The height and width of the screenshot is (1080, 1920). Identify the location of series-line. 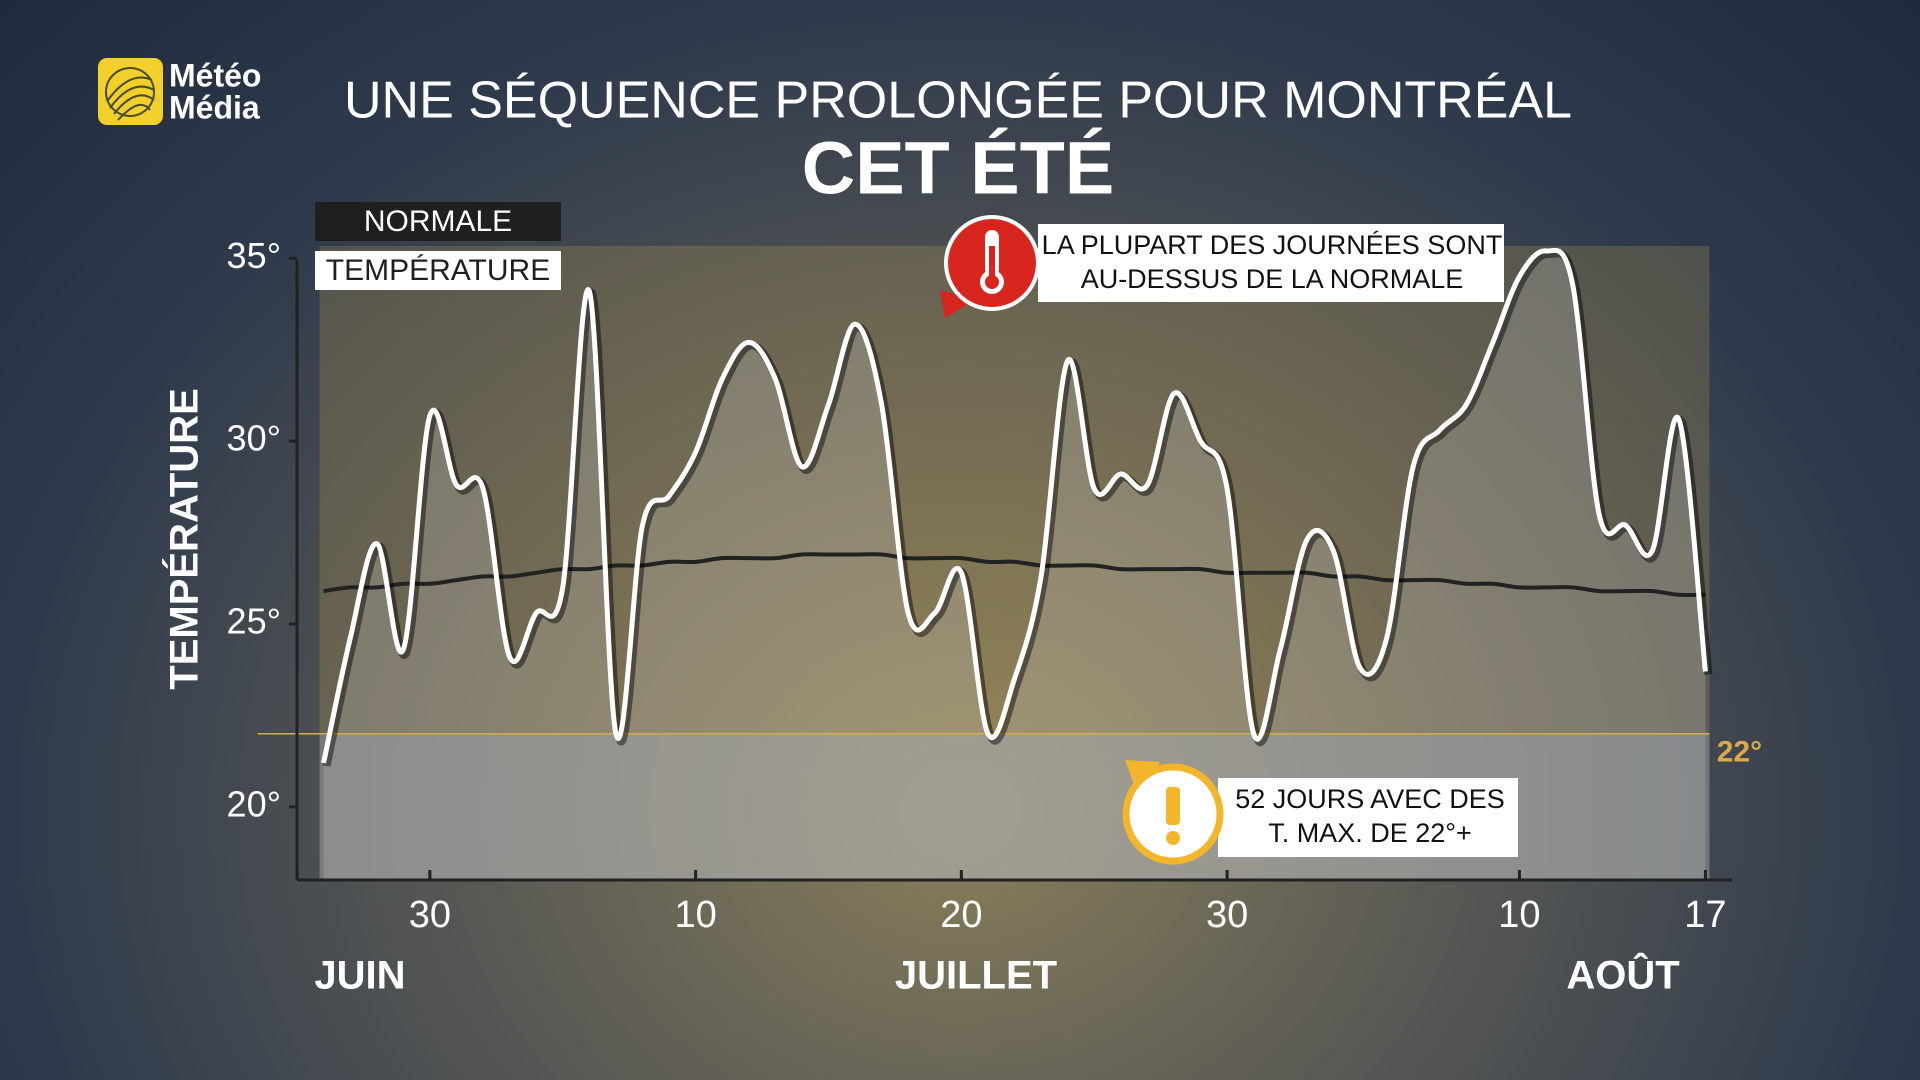
(1014, 575).